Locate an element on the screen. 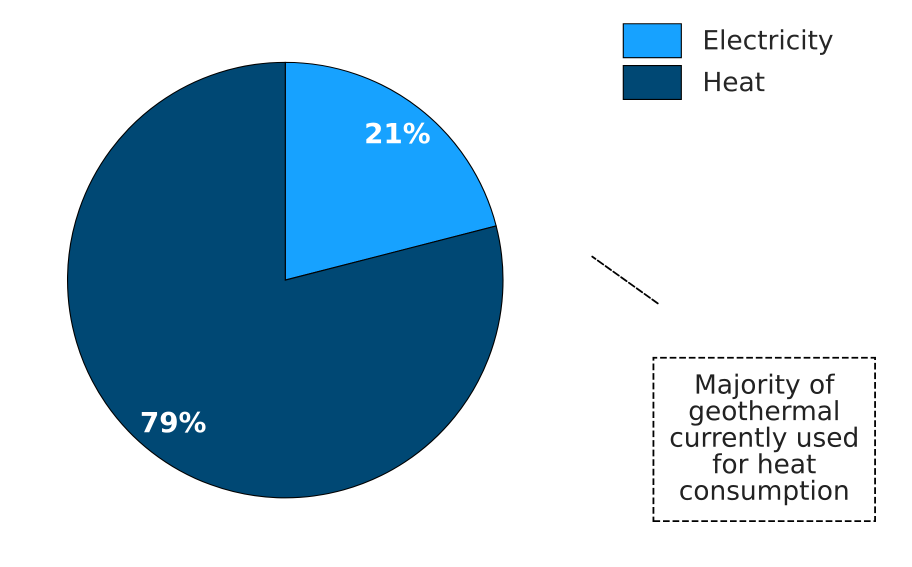  data-label: 21% is located at coordinates (398, 133).